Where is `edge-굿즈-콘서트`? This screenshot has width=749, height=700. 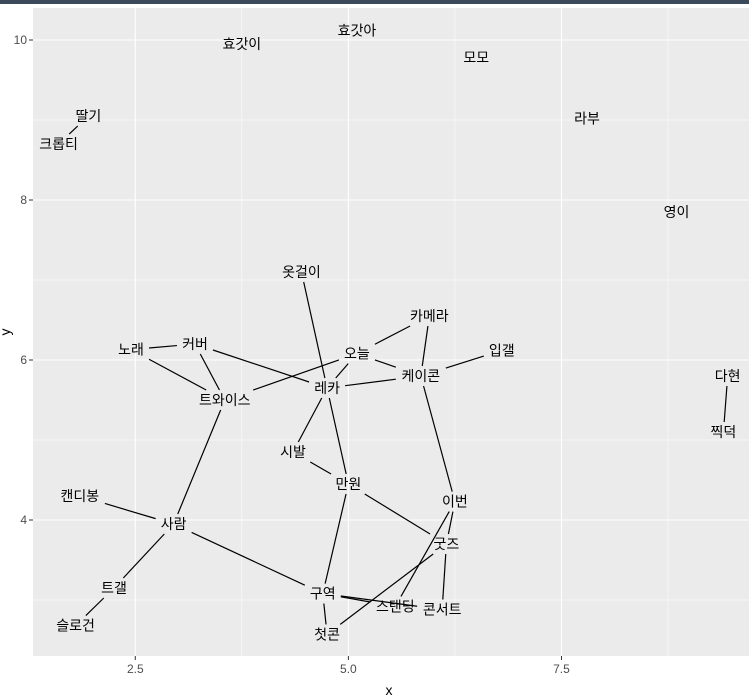 edge-굿즈-콘서트 is located at coordinates (444, 576).